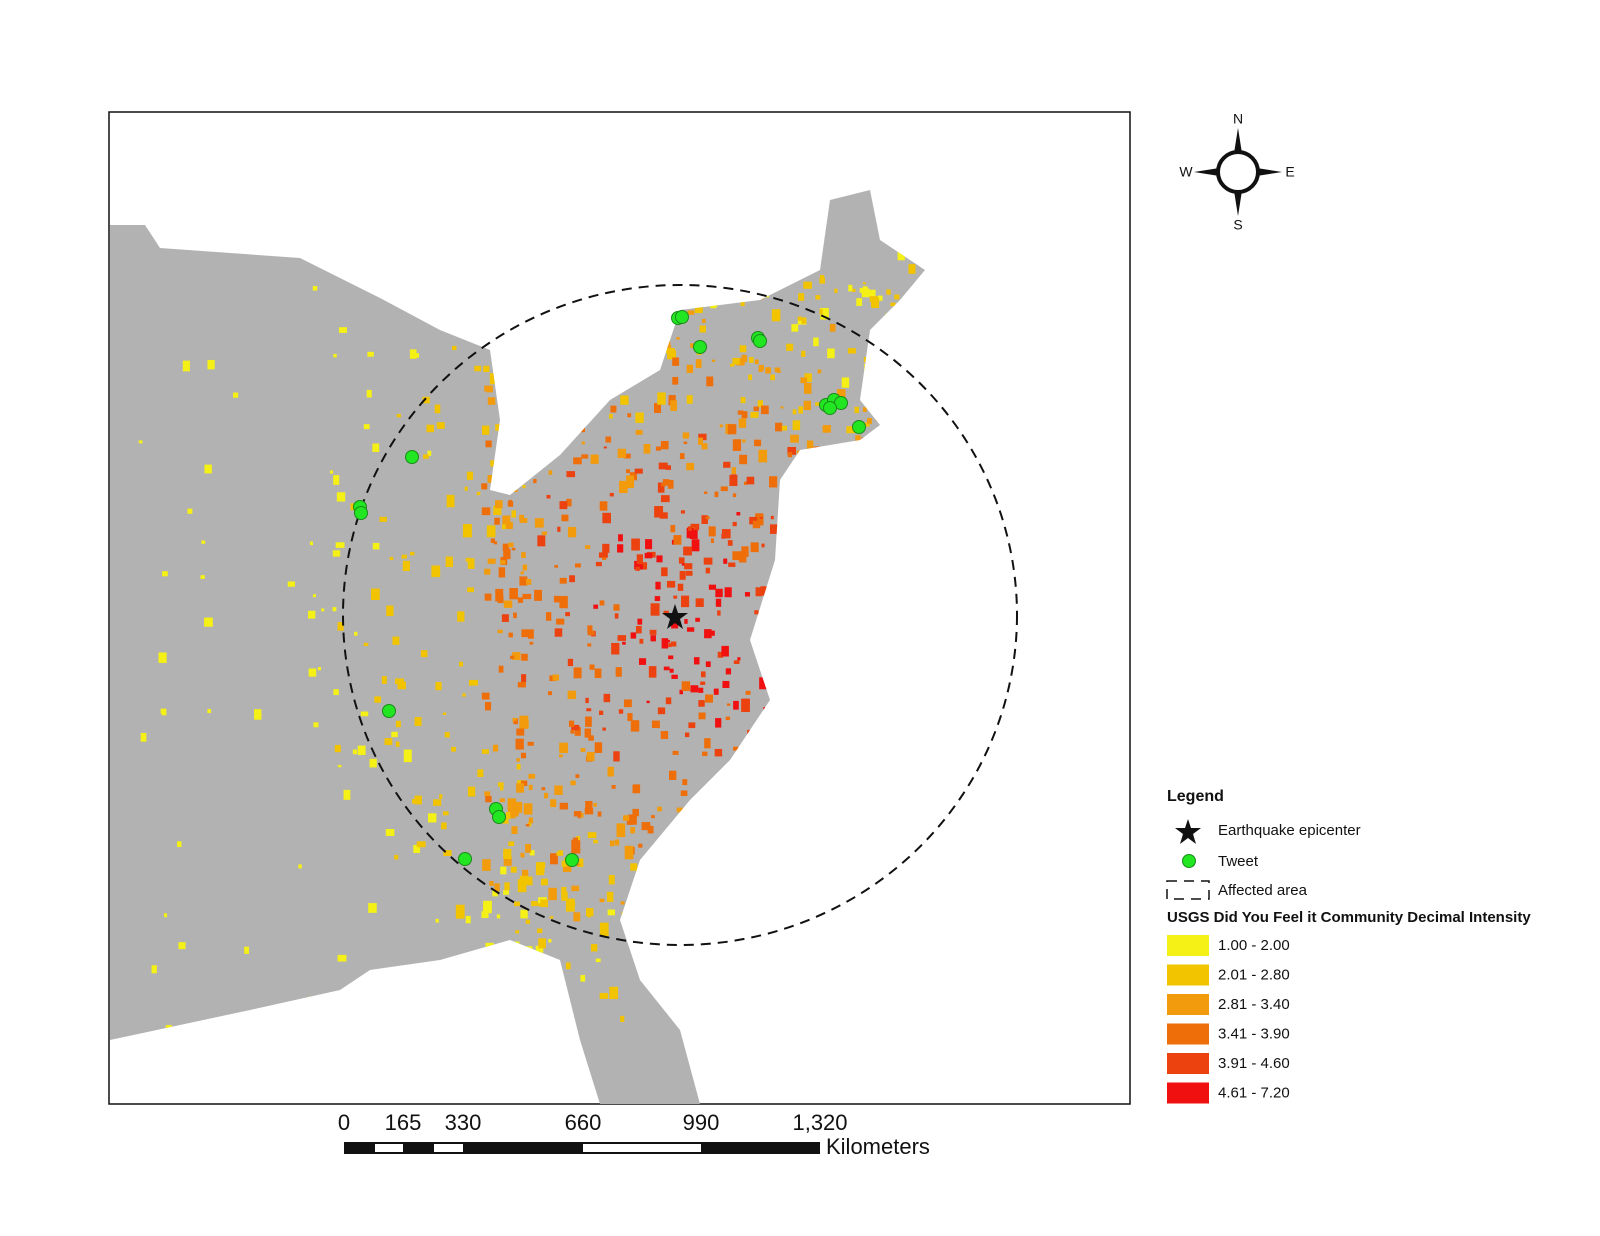 Image resolution: width=1600 pixels, height=1236 pixels. Describe the element at coordinates (1263, 890) in the screenshot. I see `legend-item: Affected area` at that location.